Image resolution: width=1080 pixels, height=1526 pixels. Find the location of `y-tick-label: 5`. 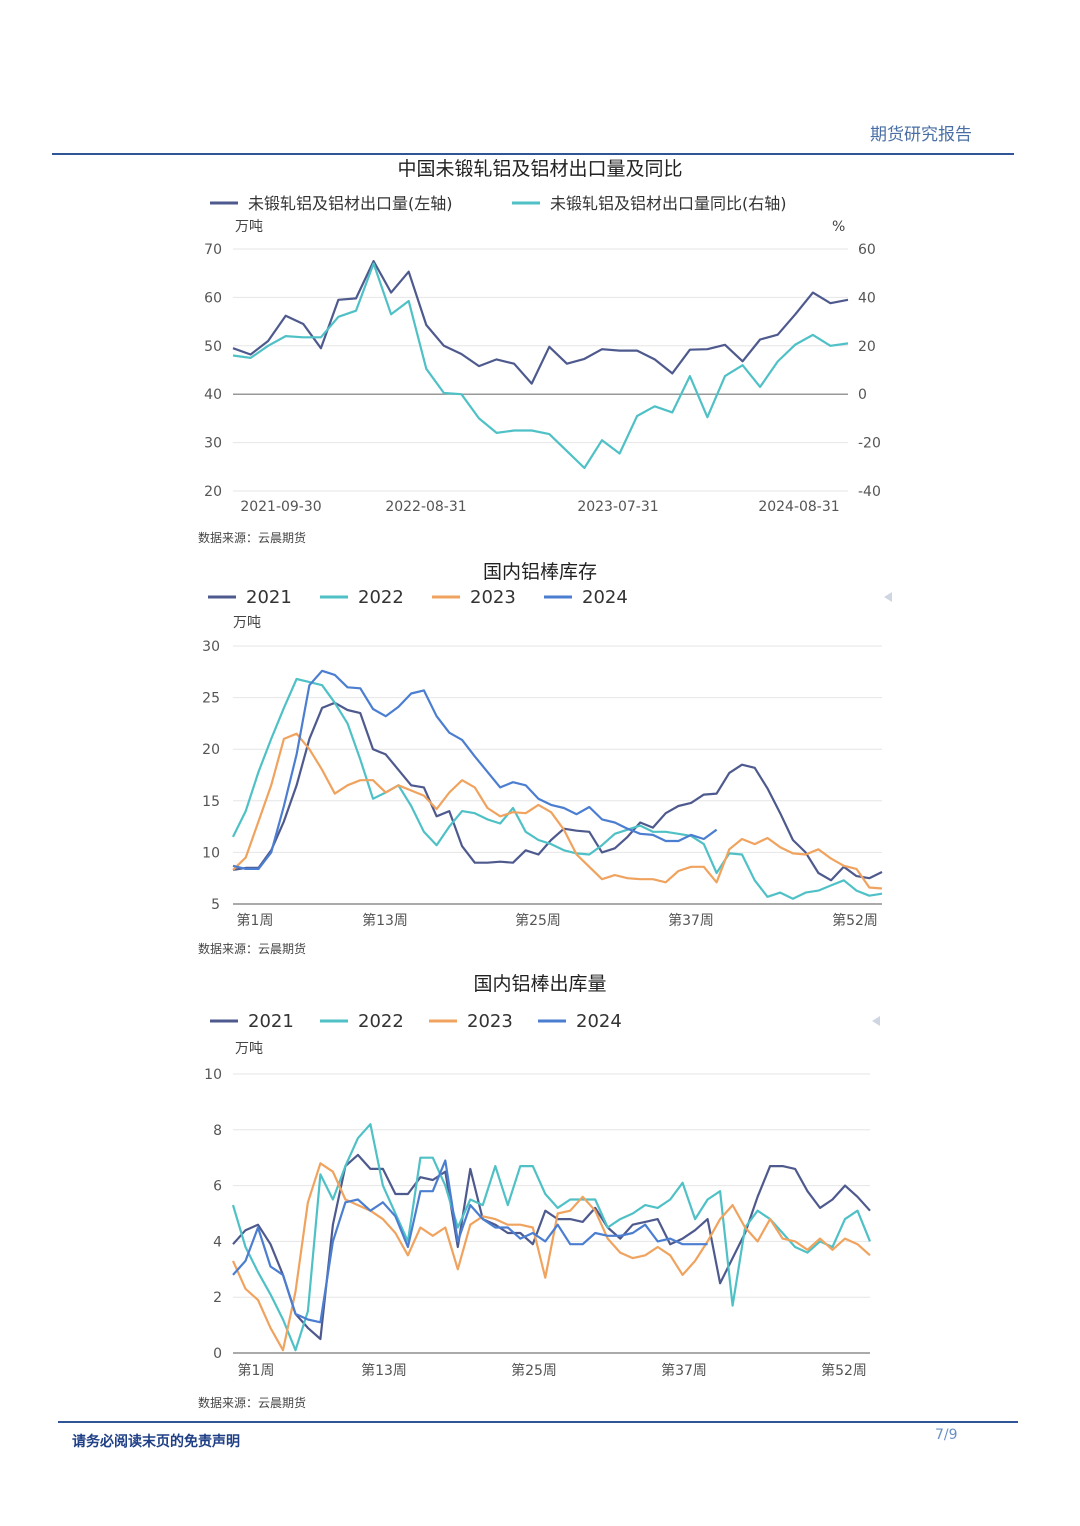

y-tick-label: 5 is located at coordinates (215, 905).